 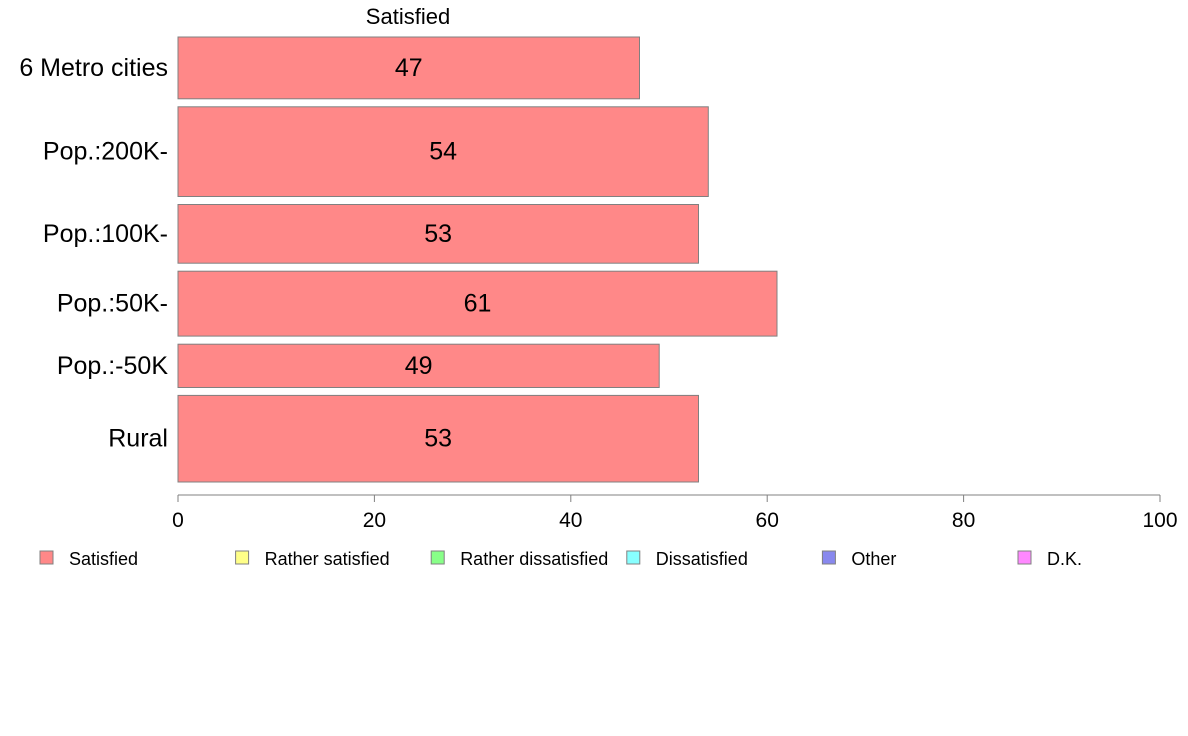 What do you see at coordinates (534, 559) in the screenshot?
I see `legend-label: Rather dissatisfied` at bounding box center [534, 559].